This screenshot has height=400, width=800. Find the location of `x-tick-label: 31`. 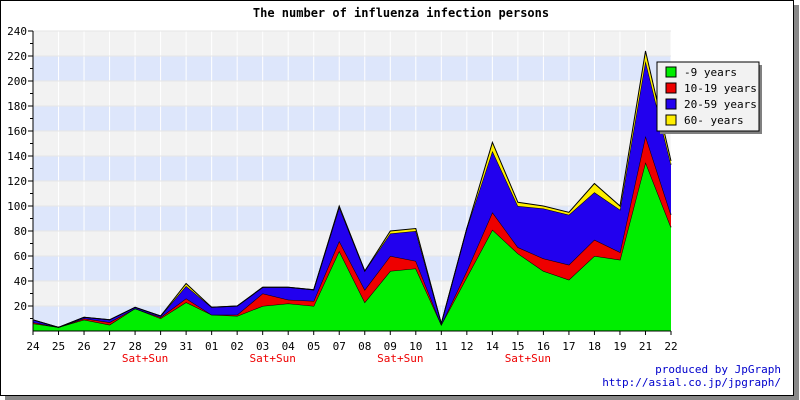

x-tick-label: 31 is located at coordinates (185, 346).